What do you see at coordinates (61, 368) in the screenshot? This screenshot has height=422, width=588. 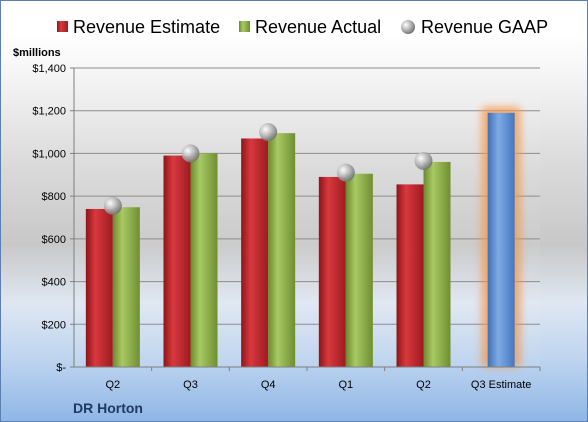 I see `y-tick-label: $-` at bounding box center [61, 368].